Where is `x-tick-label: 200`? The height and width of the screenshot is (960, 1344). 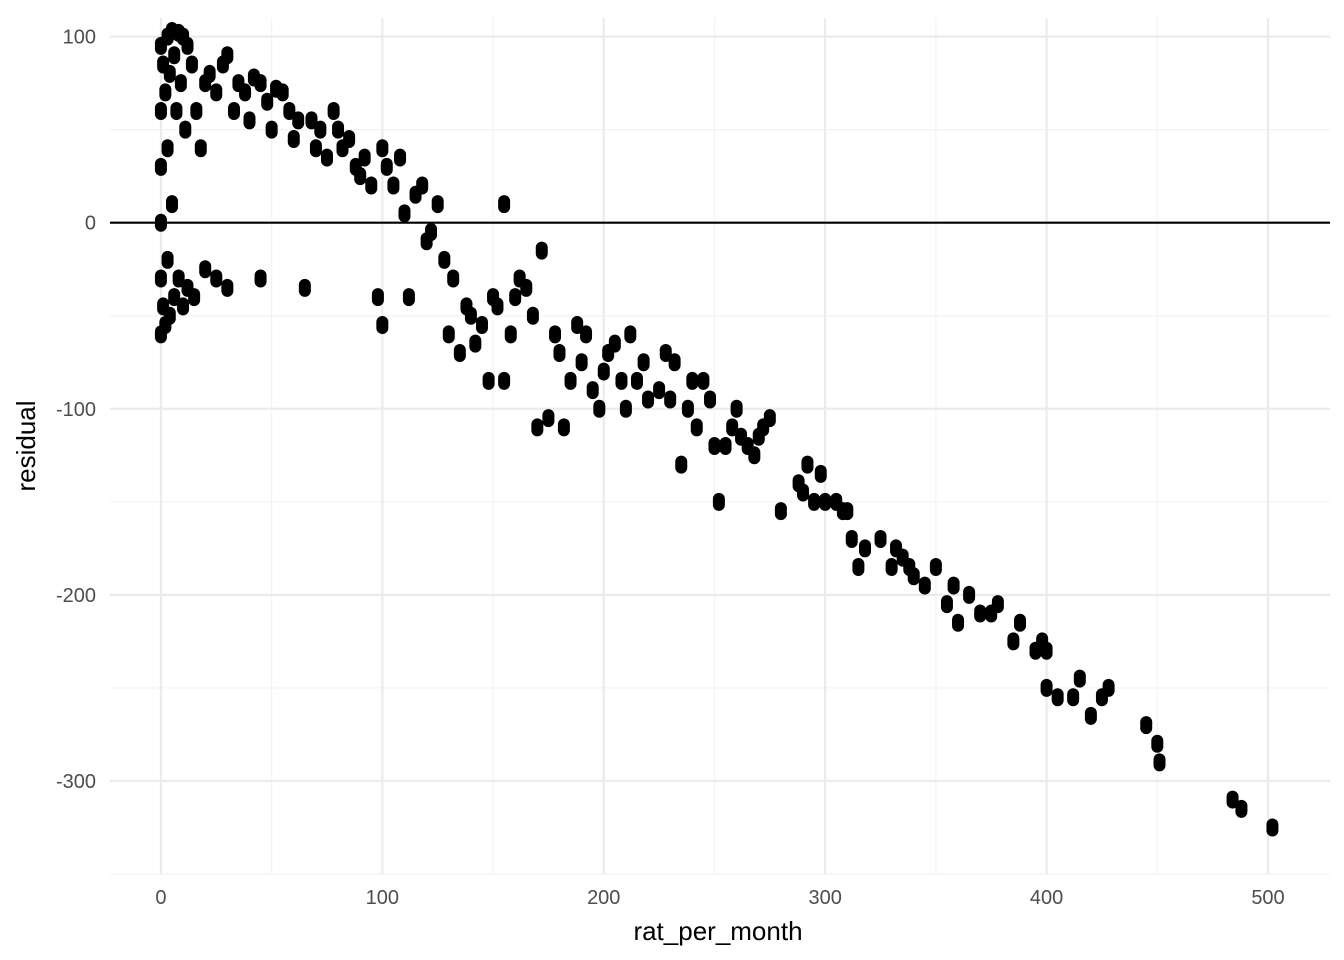 x-tick-label: 200 is located at coordinates (603, 898).